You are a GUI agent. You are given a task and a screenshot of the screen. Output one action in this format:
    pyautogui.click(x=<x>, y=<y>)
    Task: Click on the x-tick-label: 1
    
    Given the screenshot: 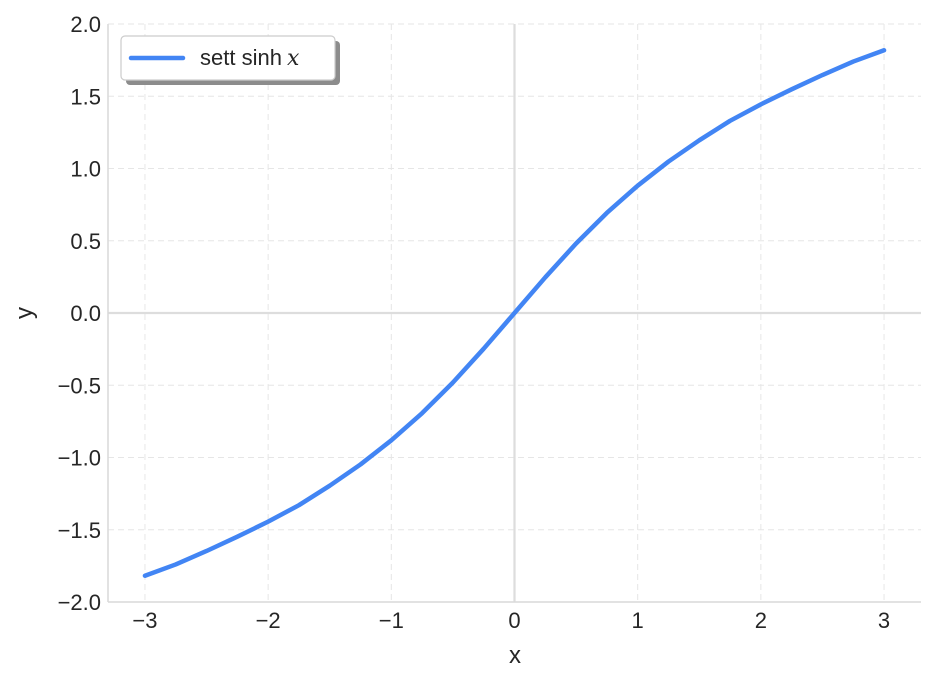 What is the action you would take?
    pyautogui.click(x=638, y=620)
    